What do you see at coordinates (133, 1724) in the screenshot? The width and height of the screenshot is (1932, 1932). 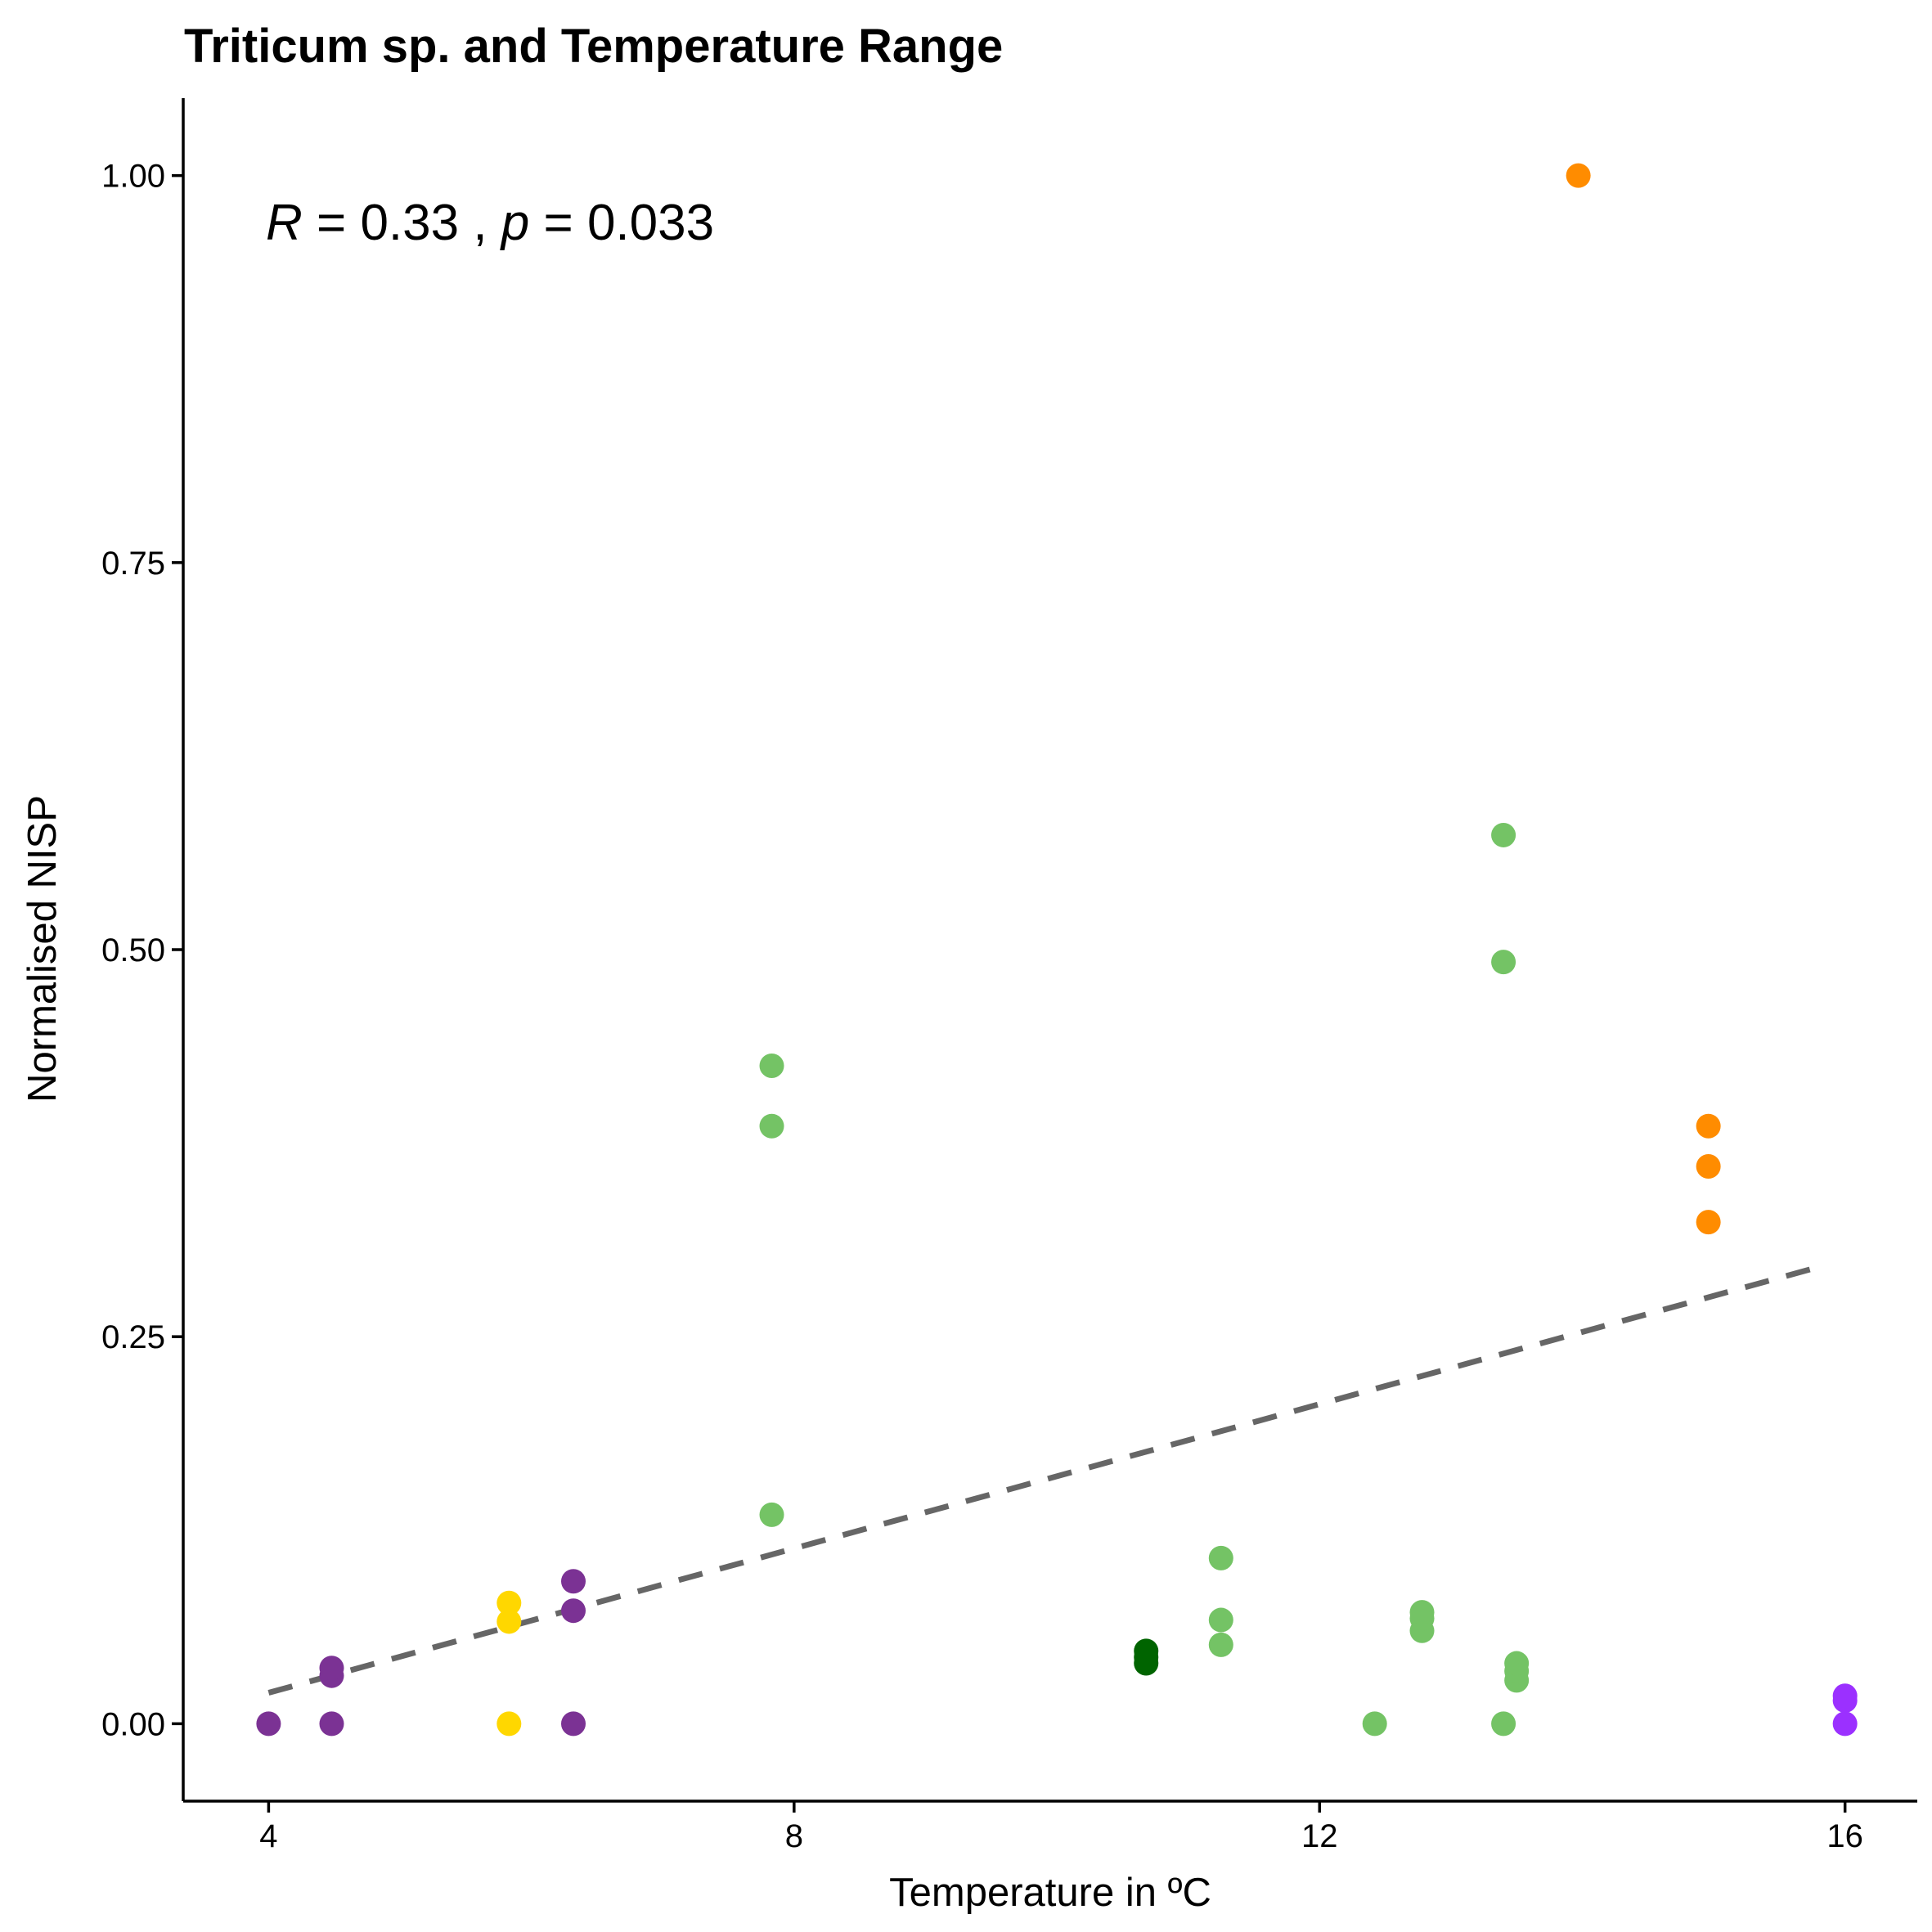 I see `y-tick-label: 0.00` at bounding box center [133, 1724].